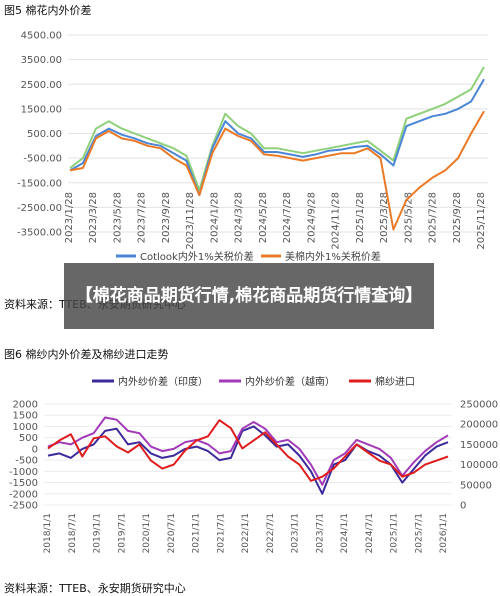  Describe the element at coordinates (433, 217) in the screenshot. I see `x-tick-label: 2025/7/28` at that location.